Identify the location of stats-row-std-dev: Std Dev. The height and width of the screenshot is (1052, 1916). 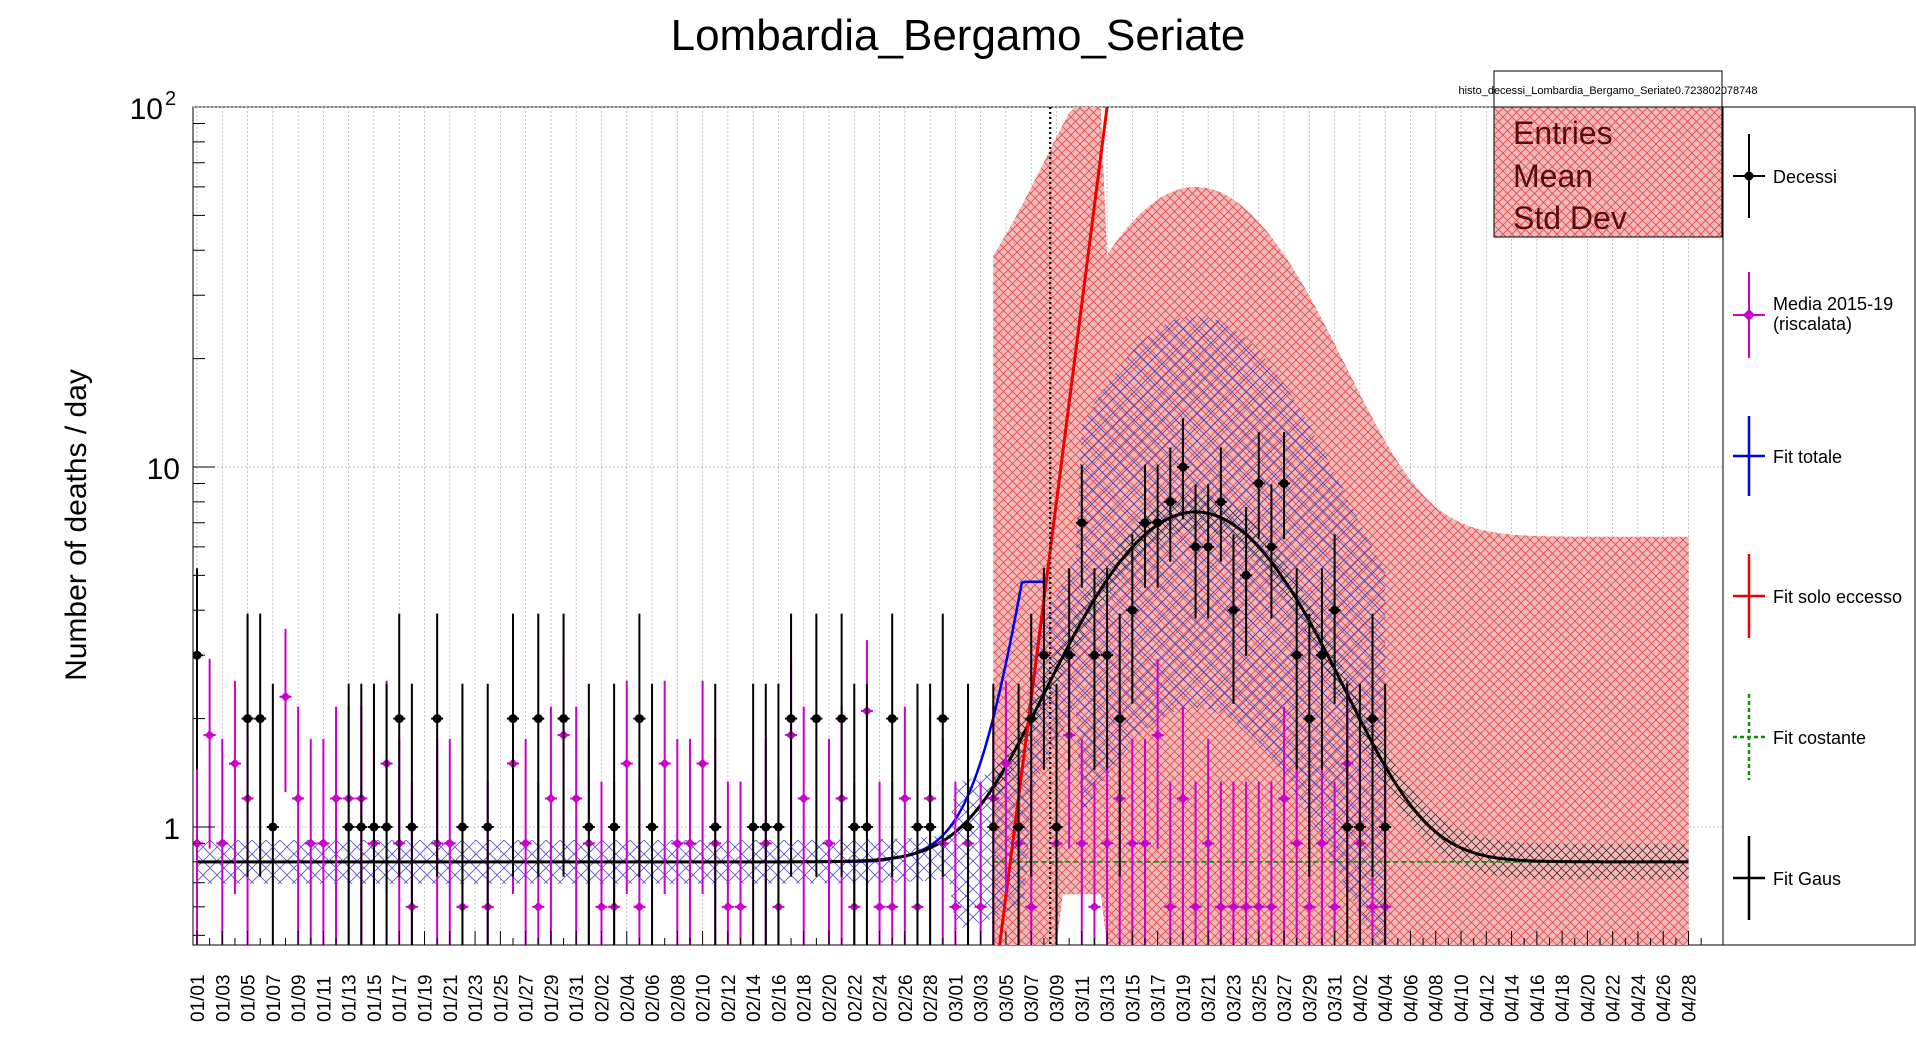
(1570, 218).